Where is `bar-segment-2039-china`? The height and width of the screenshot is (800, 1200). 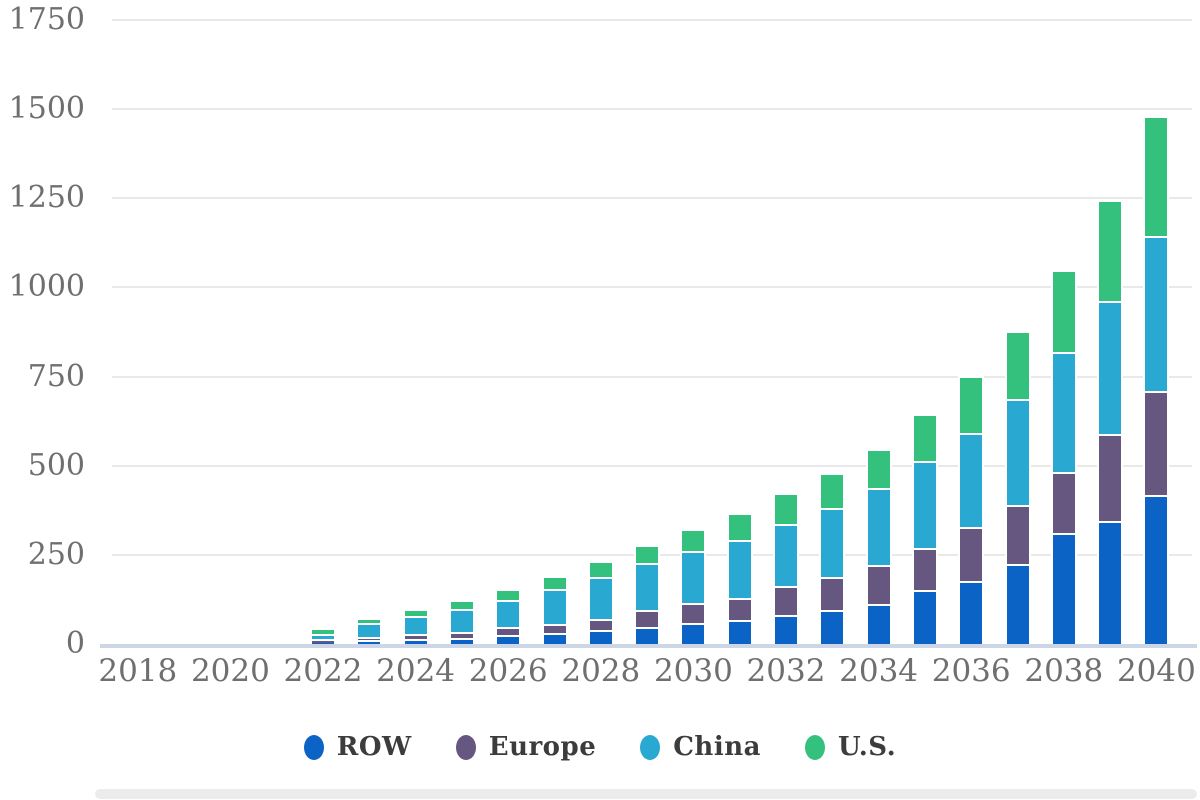 bar-segment-2039-china is located at coordinates (1110, 367).